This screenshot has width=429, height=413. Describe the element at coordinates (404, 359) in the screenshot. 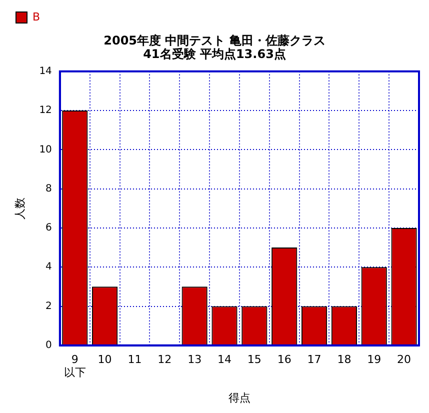

I see `x-tick-label: 20` at that location.